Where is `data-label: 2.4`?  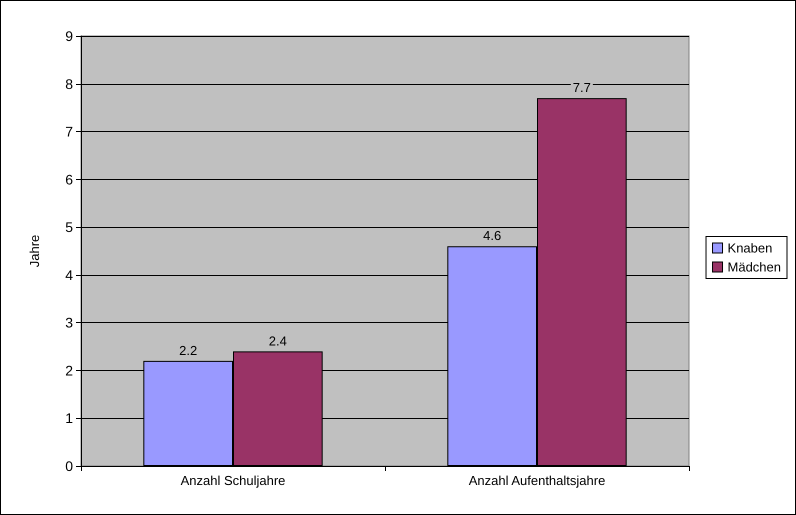
data-label: 2.4 is located at coordinates (277, 340).